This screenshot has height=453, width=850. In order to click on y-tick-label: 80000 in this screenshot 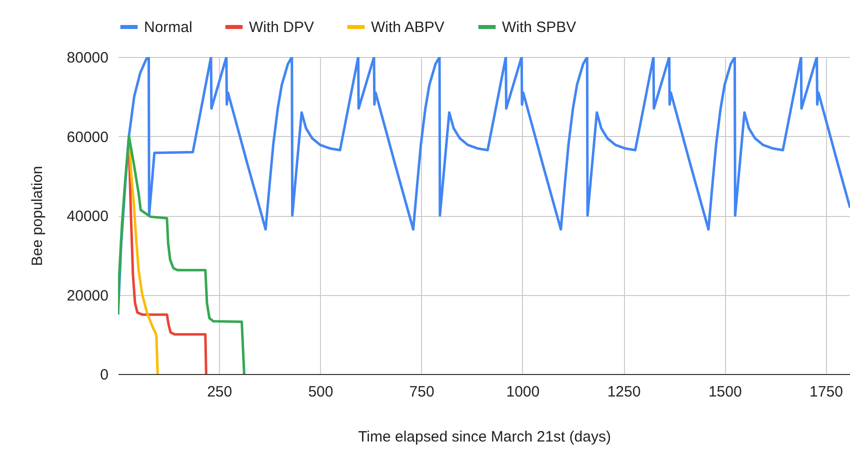, I will do `click(87, 58)`.